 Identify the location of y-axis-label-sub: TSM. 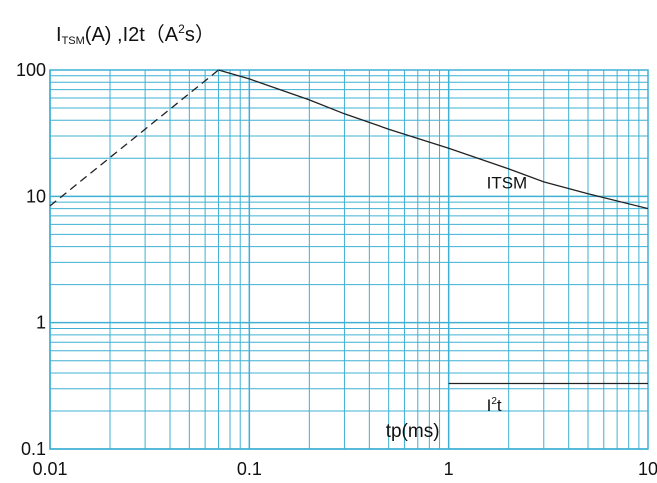
(73, 41).